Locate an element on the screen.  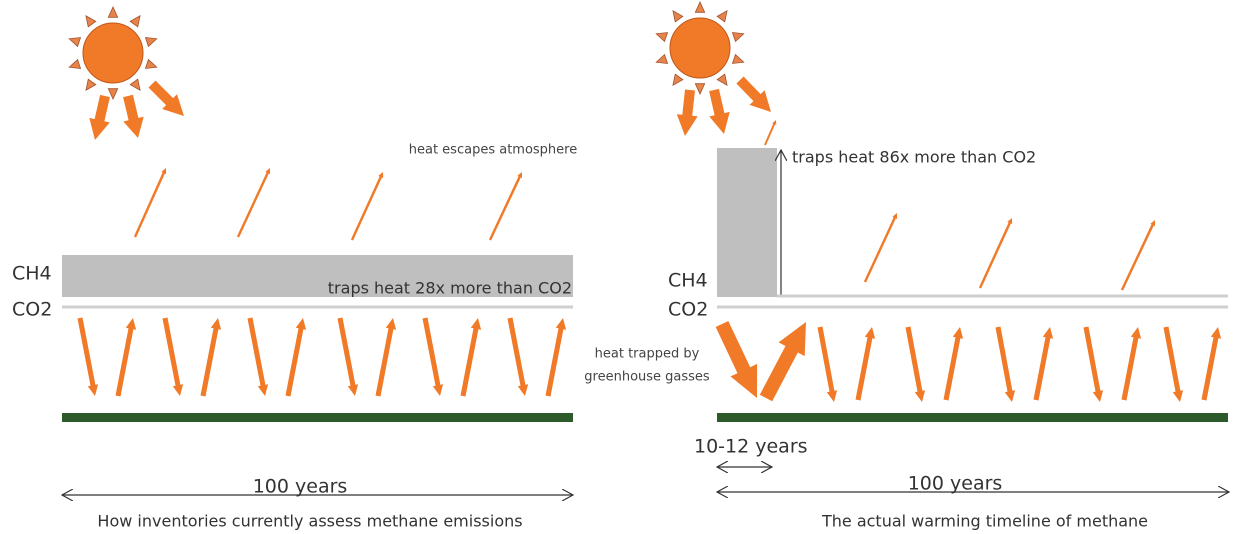
trapped-label: heat trapped by is located at coordinates (647, 354).